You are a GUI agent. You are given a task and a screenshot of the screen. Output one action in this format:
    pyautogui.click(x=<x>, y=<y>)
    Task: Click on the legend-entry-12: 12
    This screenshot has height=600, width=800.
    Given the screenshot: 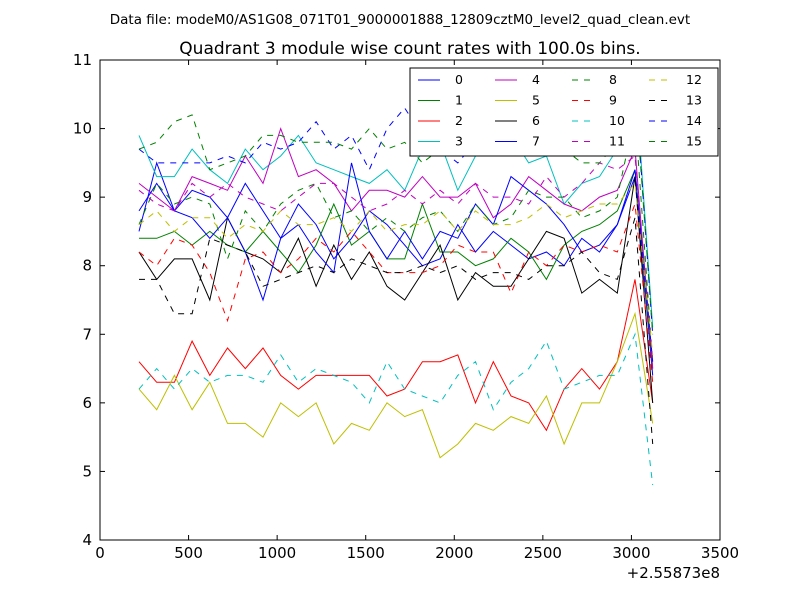 What is the action you would take?
    pyautogui.click(x=694, y=79)
    